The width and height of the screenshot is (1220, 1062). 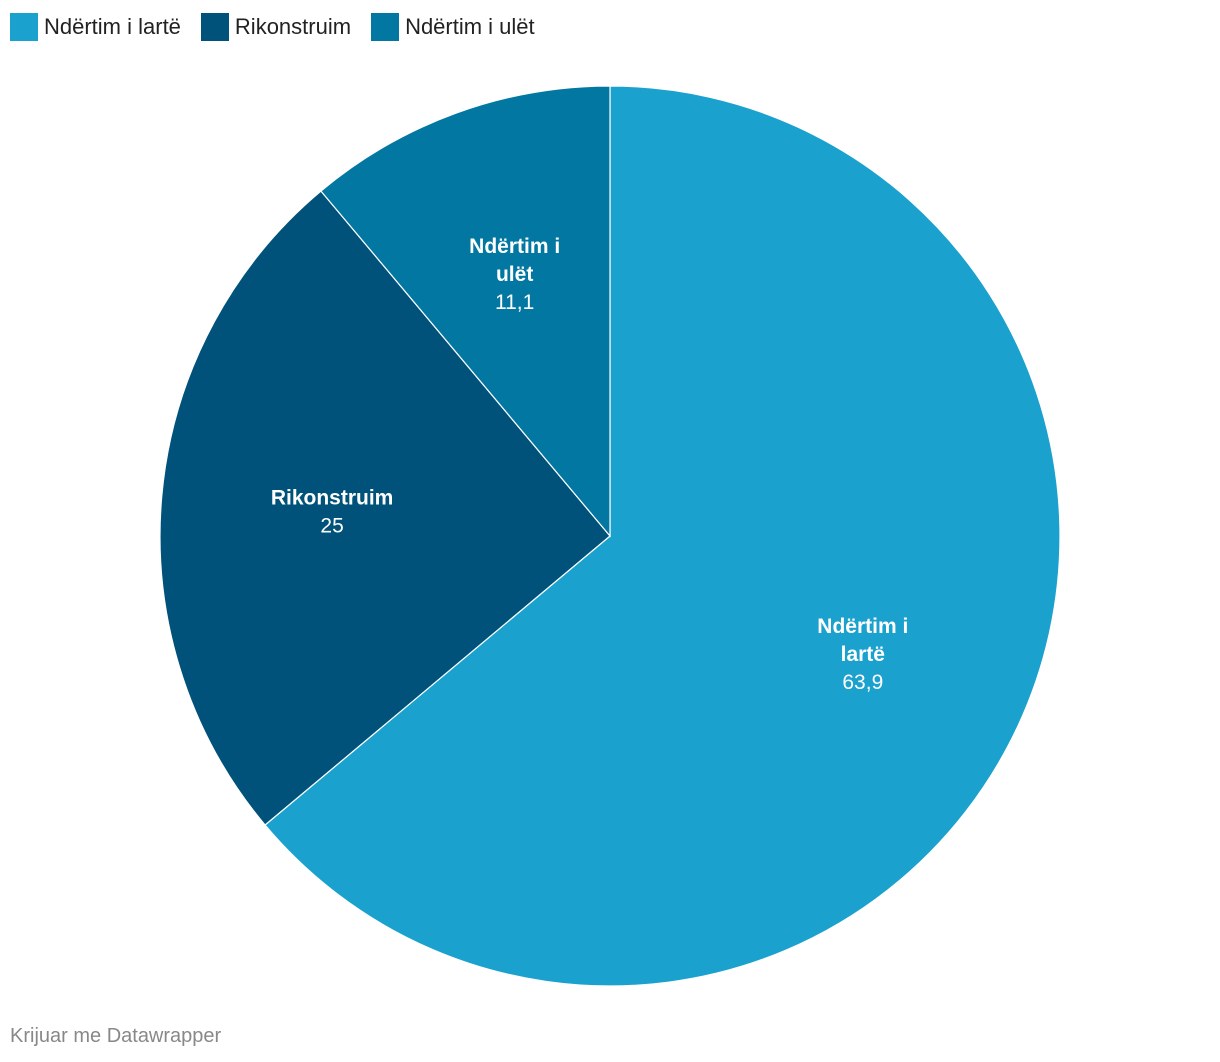 What do you see at coordinates (24, 27) in the screenshot?
I see `legend-swatch-ndertim-i-larte` at bounding box center [24, 27].